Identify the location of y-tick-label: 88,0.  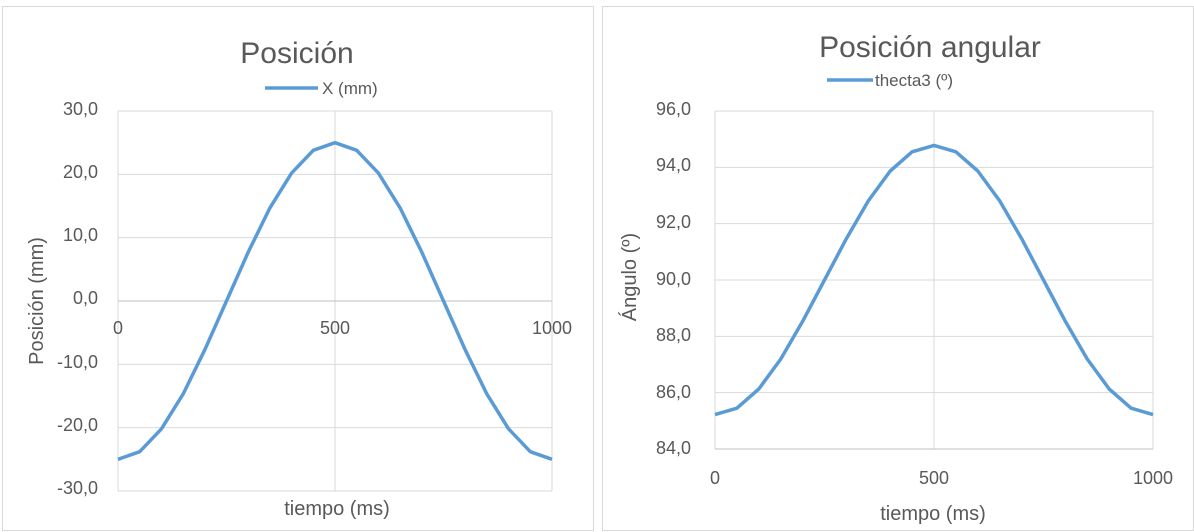
(673, 335).